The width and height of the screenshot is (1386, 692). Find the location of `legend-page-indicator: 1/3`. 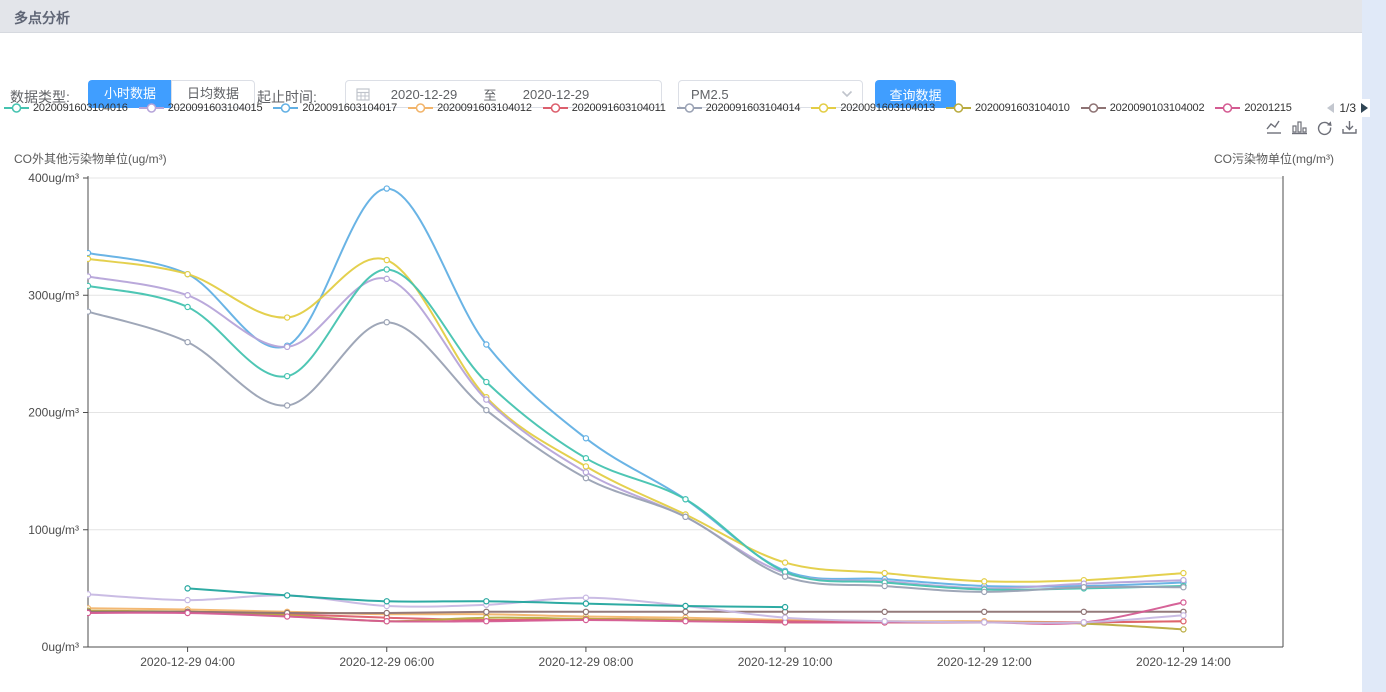

legend-page-indicator: 1/3 is located at coordinates (1347, 108).